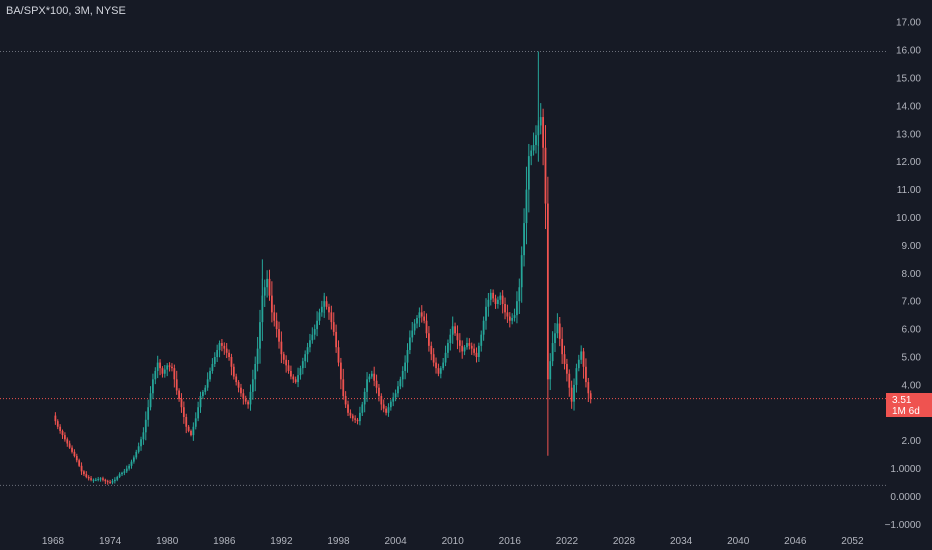 The height and width of the screenshot is (550, 932). Describe the element at coordinates (110, 541) in the screenshot. I see `x-tick-label: 1974` at that location.